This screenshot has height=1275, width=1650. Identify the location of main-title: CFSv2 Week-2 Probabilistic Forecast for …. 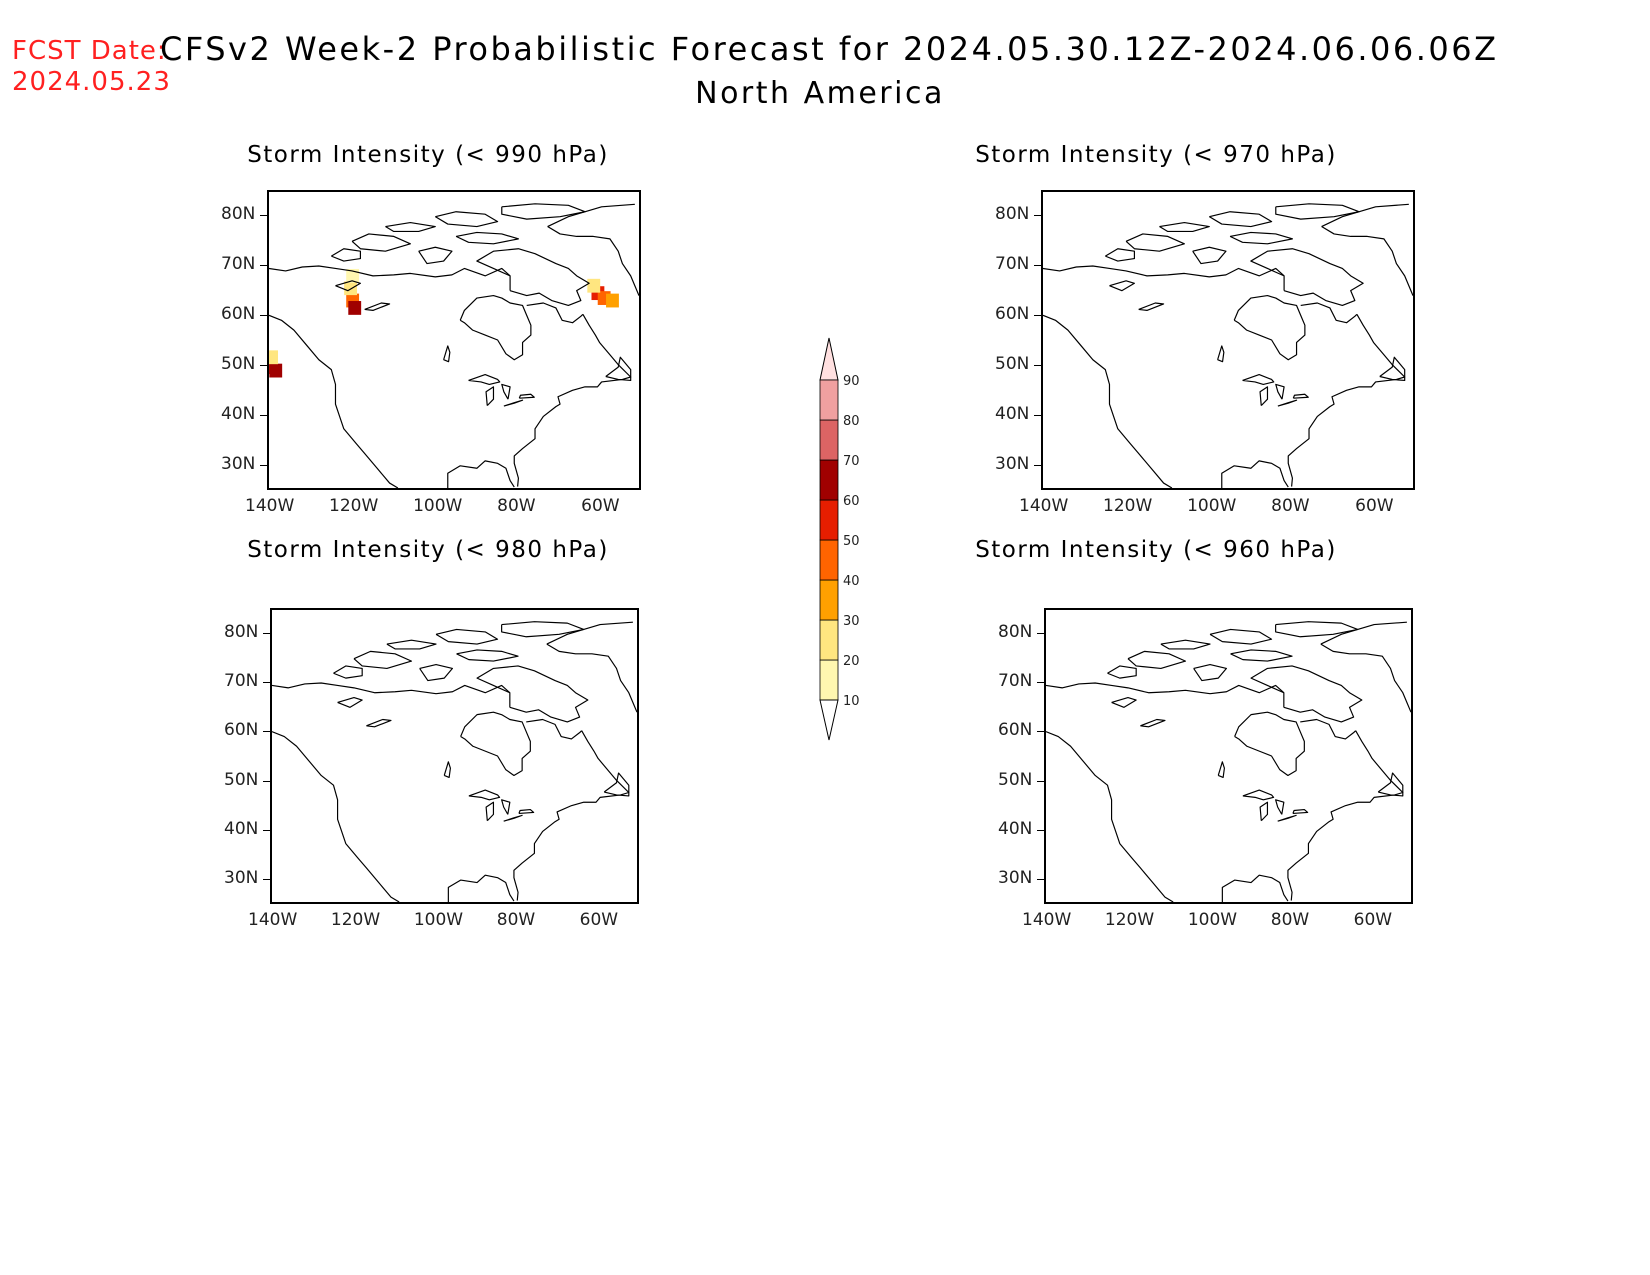
(829, 49).